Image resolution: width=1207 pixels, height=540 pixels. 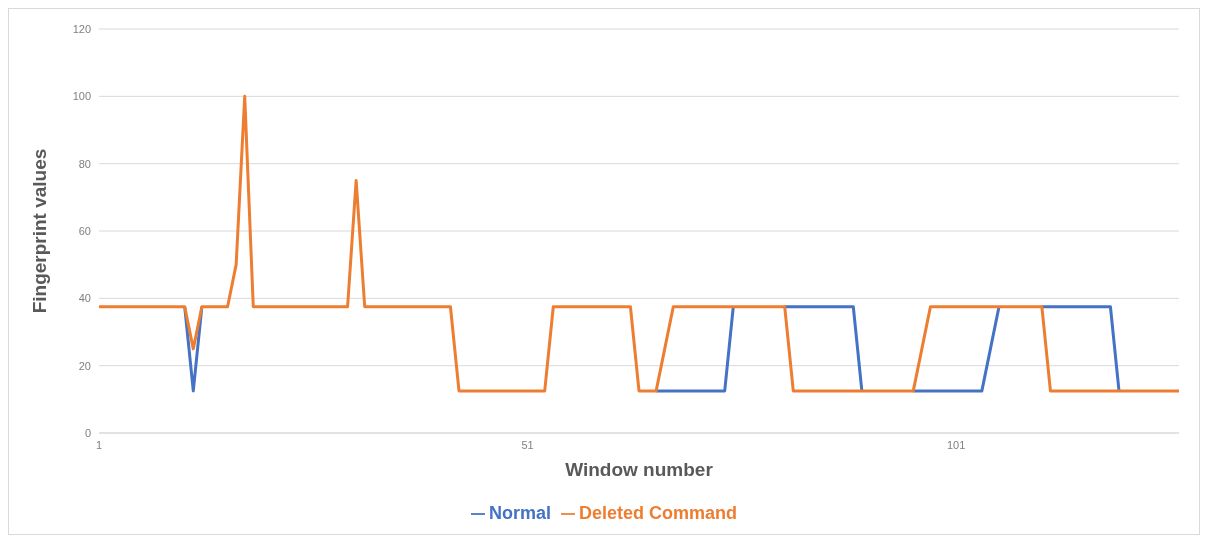 I want to click on y-tick-label: 100, so click(x=81, y=96).